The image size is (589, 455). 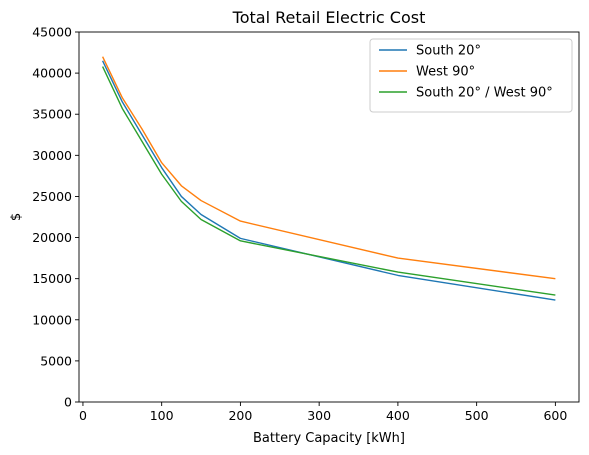 What do you see at coordinates (477, 415) in the screenshot?
I see `x-tick-label: 500` at bounding box center [477, 415].